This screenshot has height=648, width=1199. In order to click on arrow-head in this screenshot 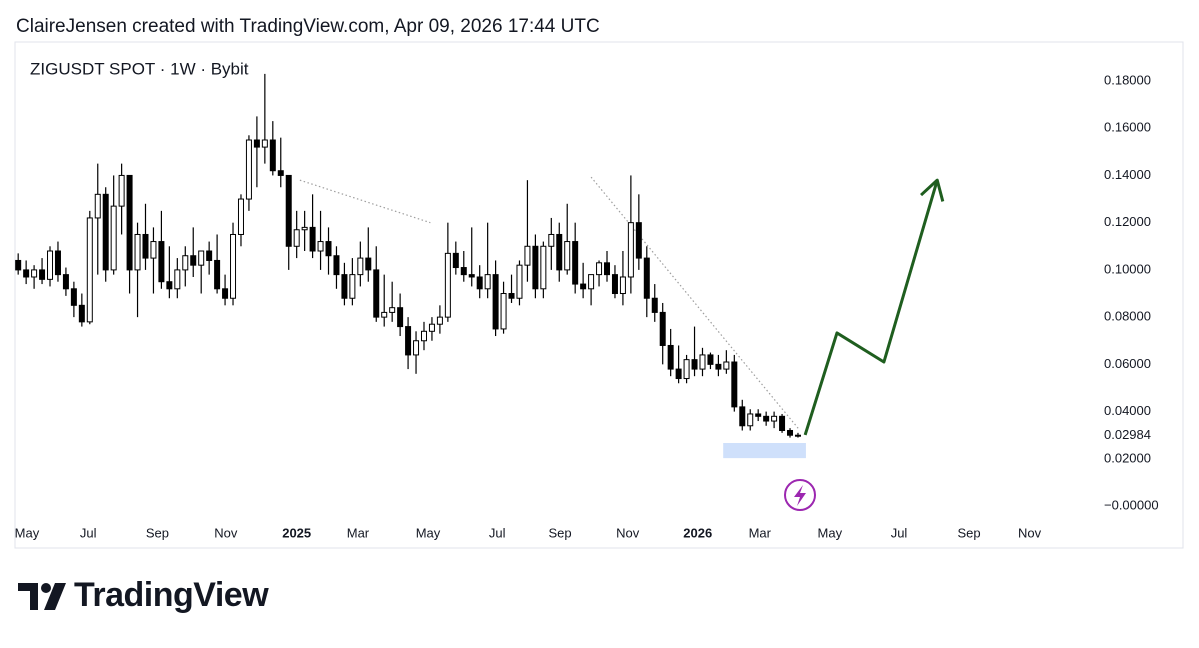, I will do `click(932, 190)`.